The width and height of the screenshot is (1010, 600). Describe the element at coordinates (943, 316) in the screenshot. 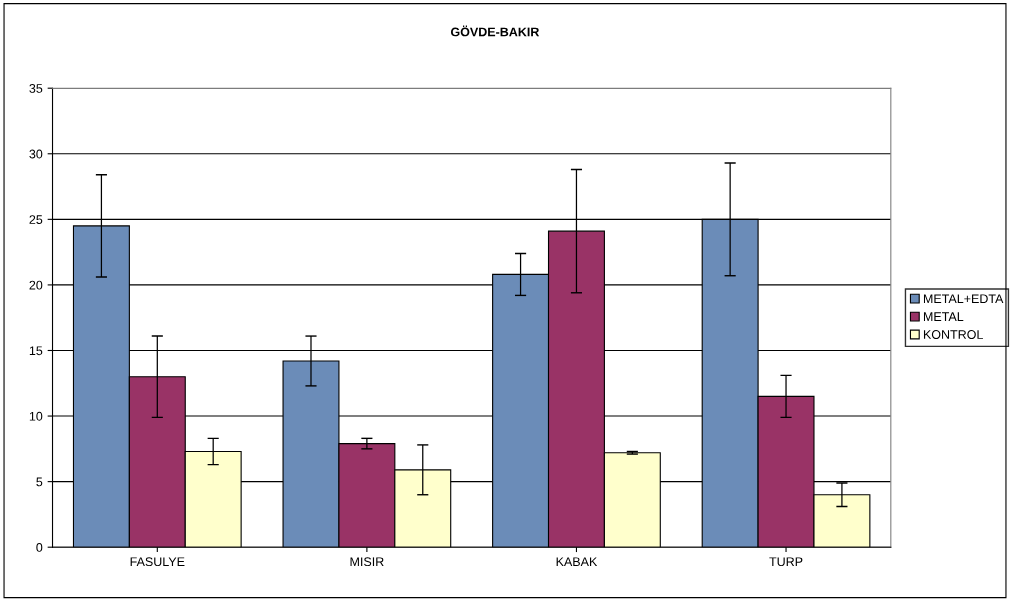

I see `legend-label: METAL` at that location.